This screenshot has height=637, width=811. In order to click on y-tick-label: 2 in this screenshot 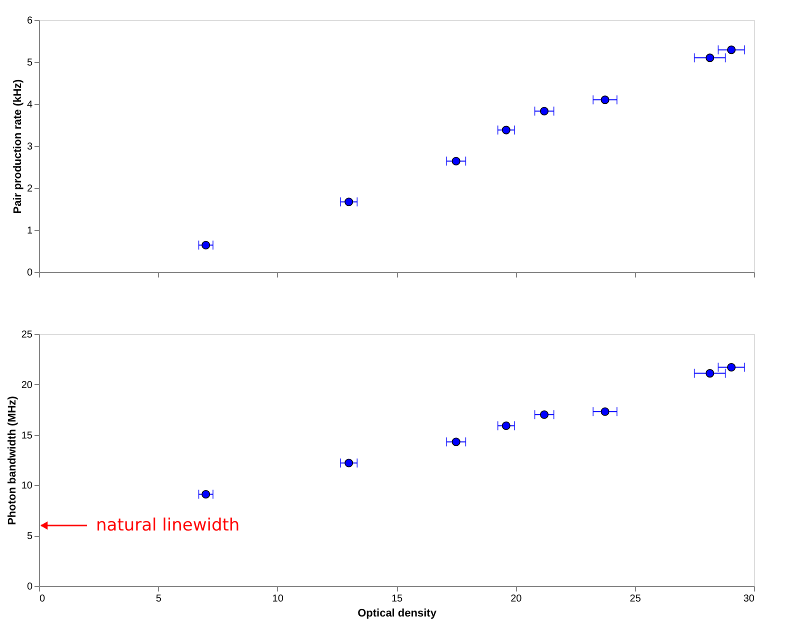, I will do `click(29, 189)`.